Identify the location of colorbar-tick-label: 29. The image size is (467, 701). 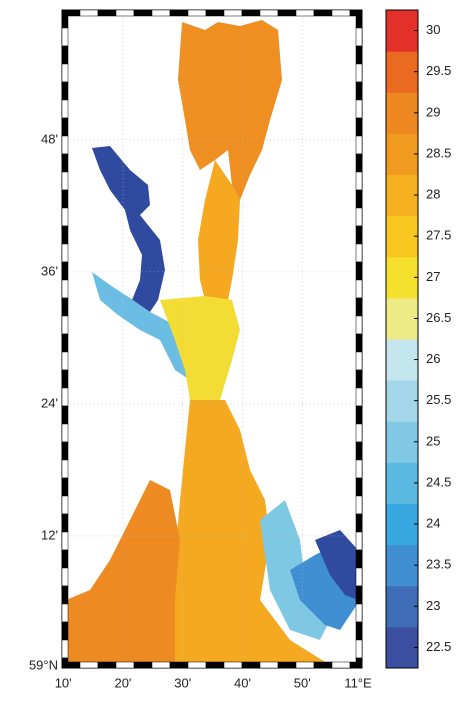
(433, 111).